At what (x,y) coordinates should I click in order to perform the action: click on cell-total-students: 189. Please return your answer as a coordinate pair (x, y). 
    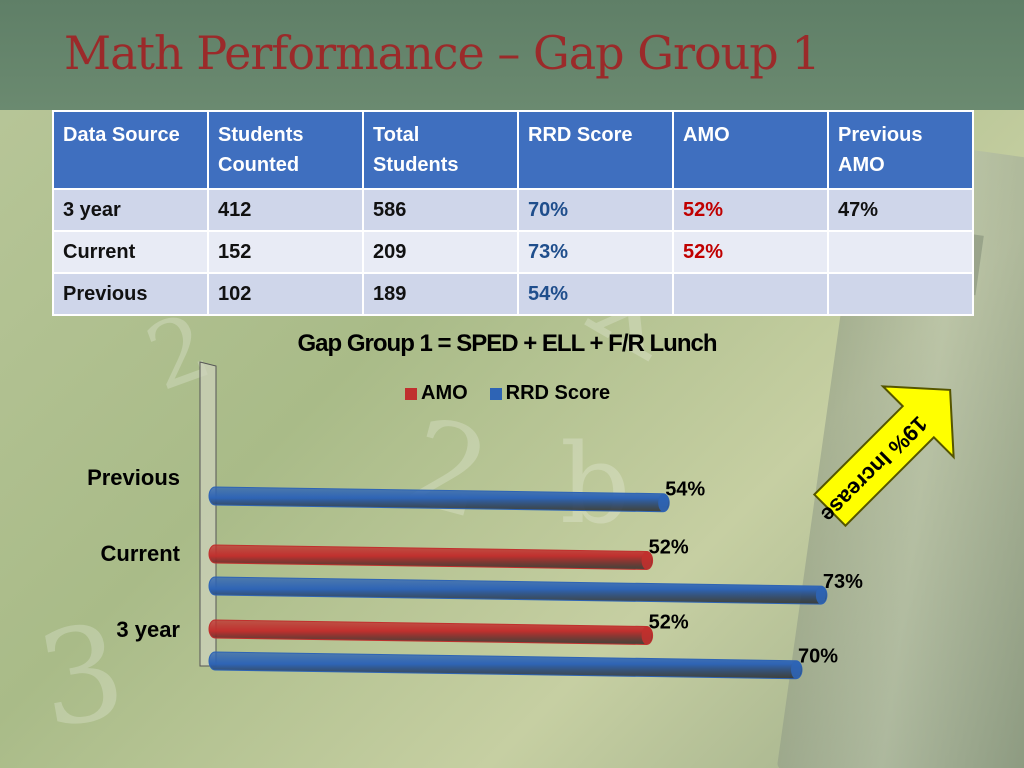
    Looking at the image, I should click on (440, 294).